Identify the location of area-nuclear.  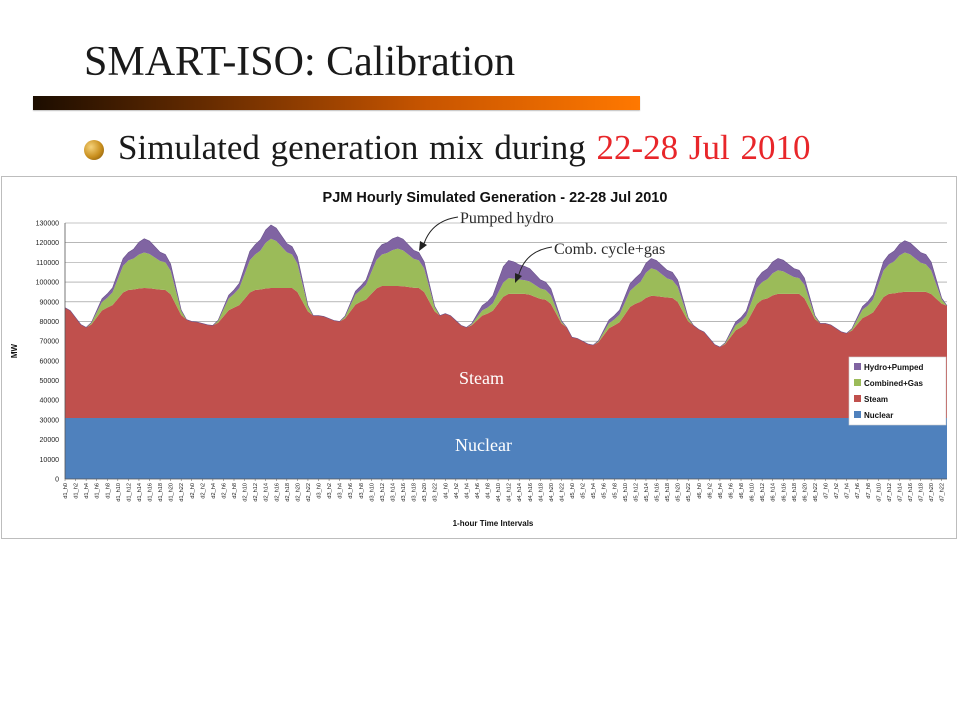
(506, 448).